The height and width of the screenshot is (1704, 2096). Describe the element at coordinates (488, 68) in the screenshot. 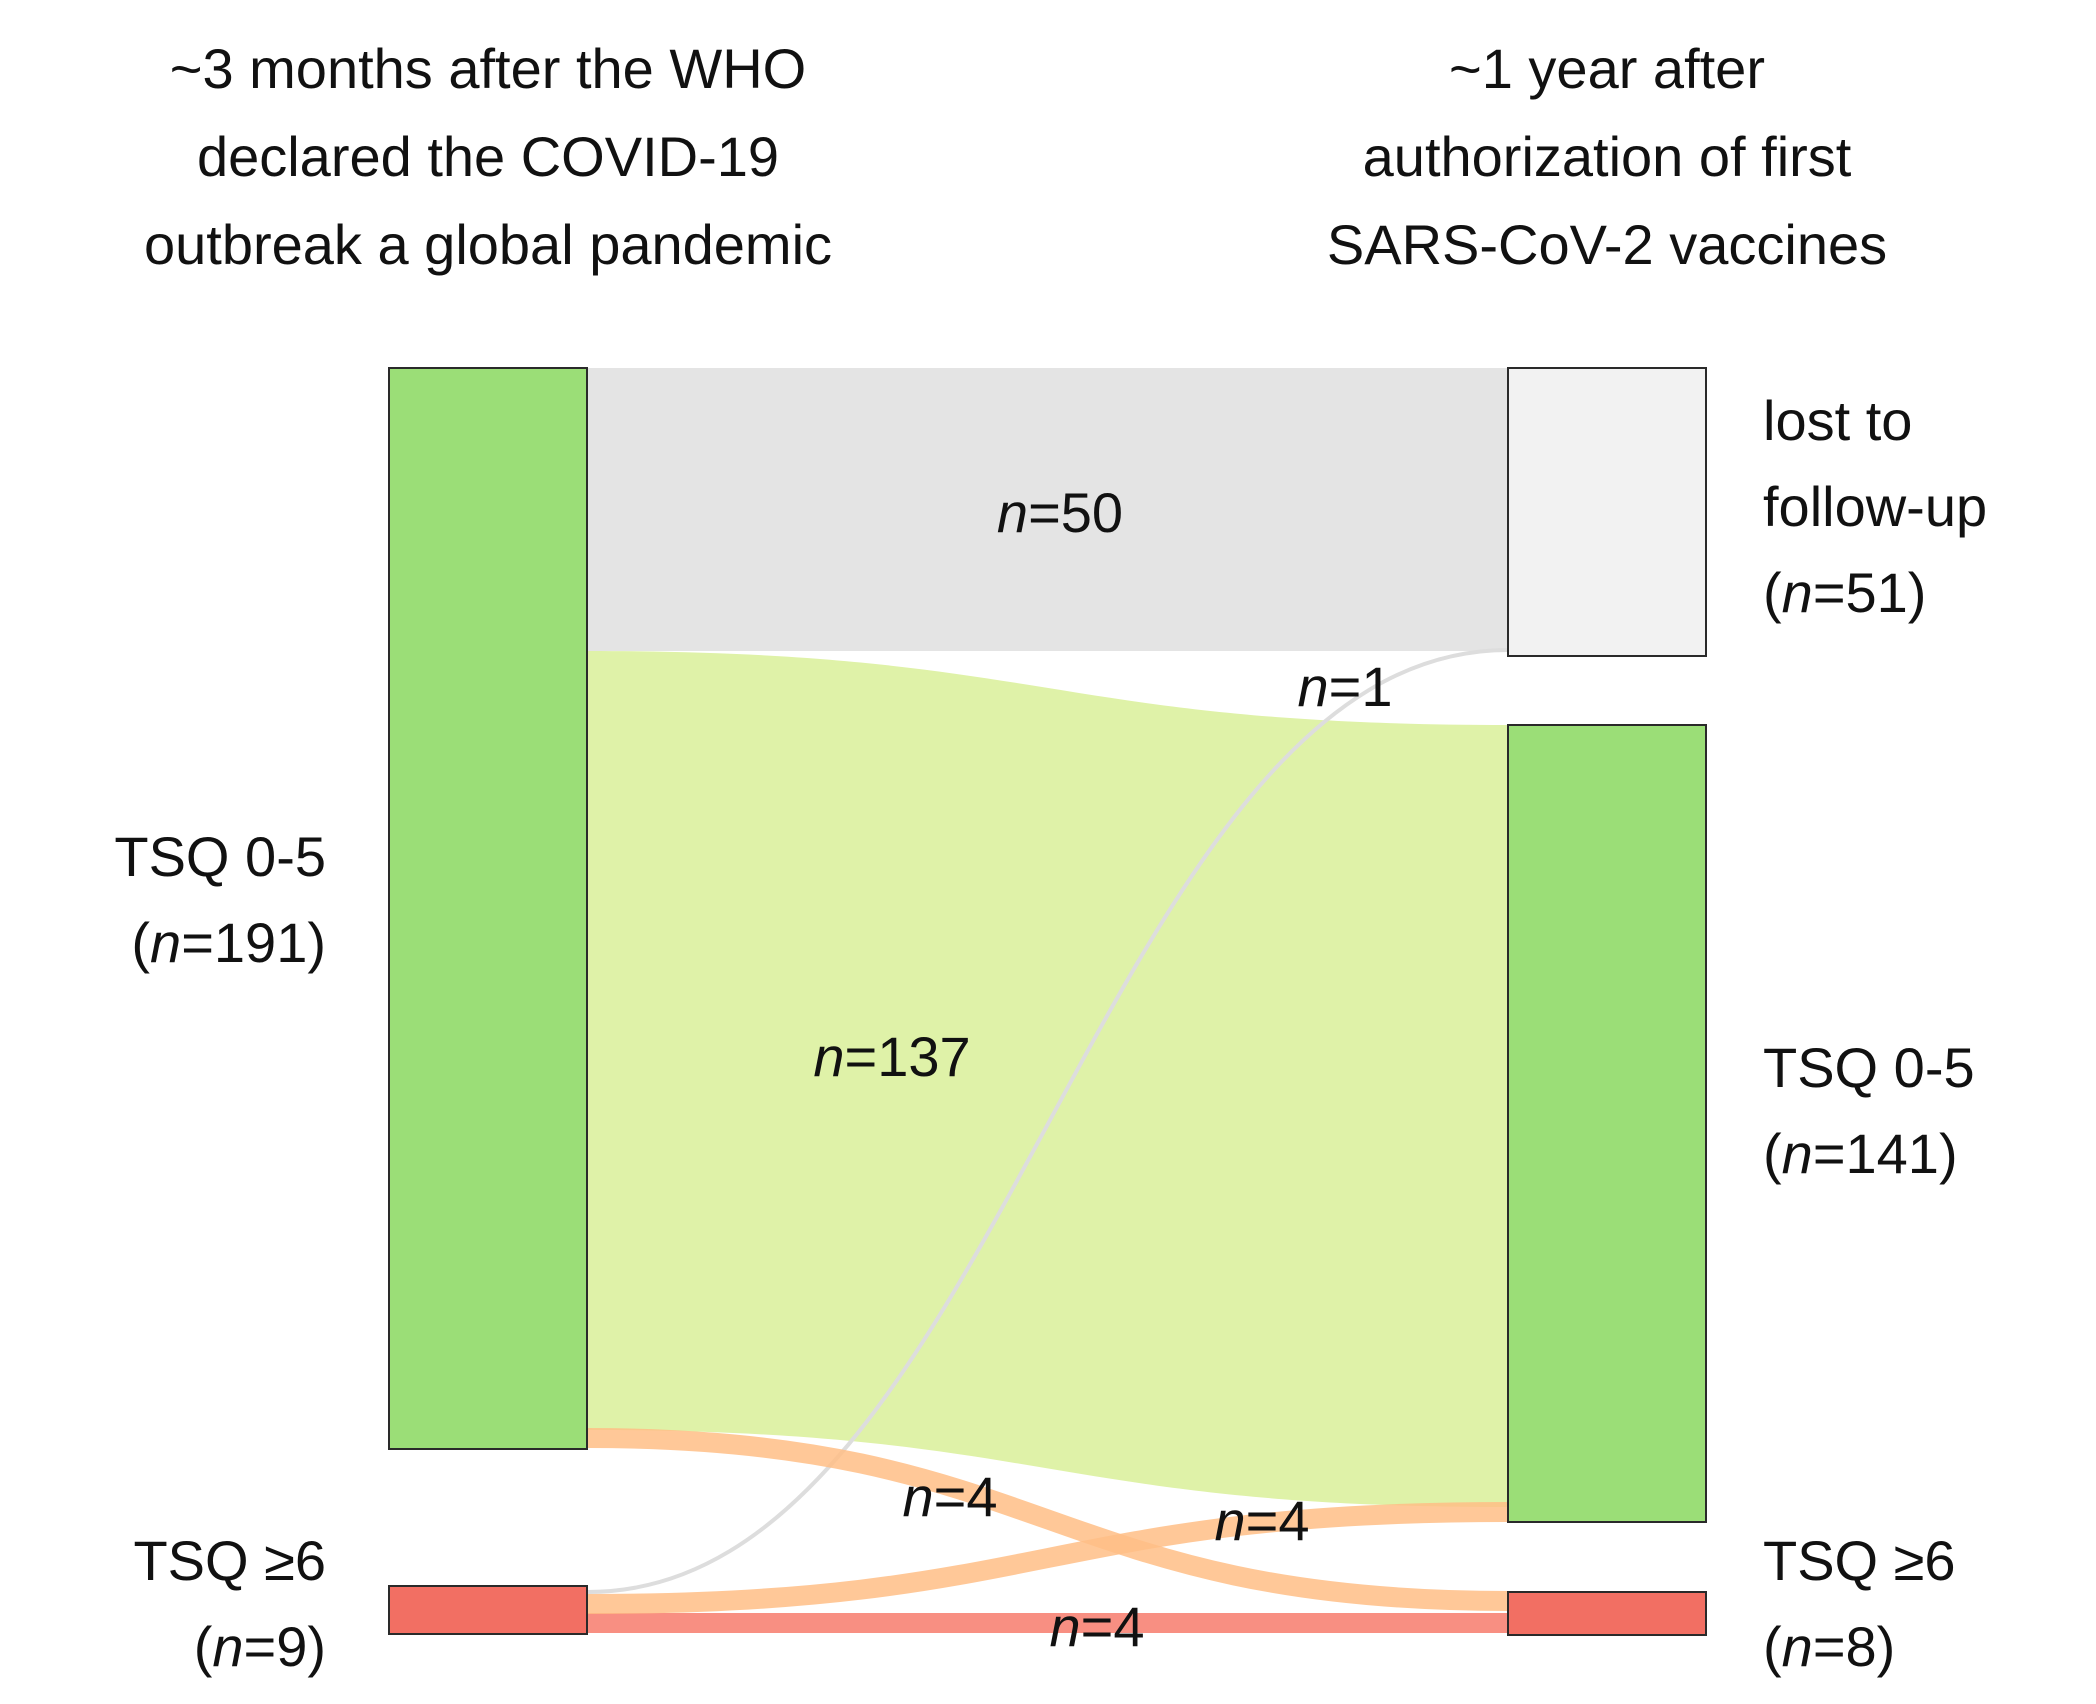

I see `left-header-line-1: ~3 months after the WHO` at that location.